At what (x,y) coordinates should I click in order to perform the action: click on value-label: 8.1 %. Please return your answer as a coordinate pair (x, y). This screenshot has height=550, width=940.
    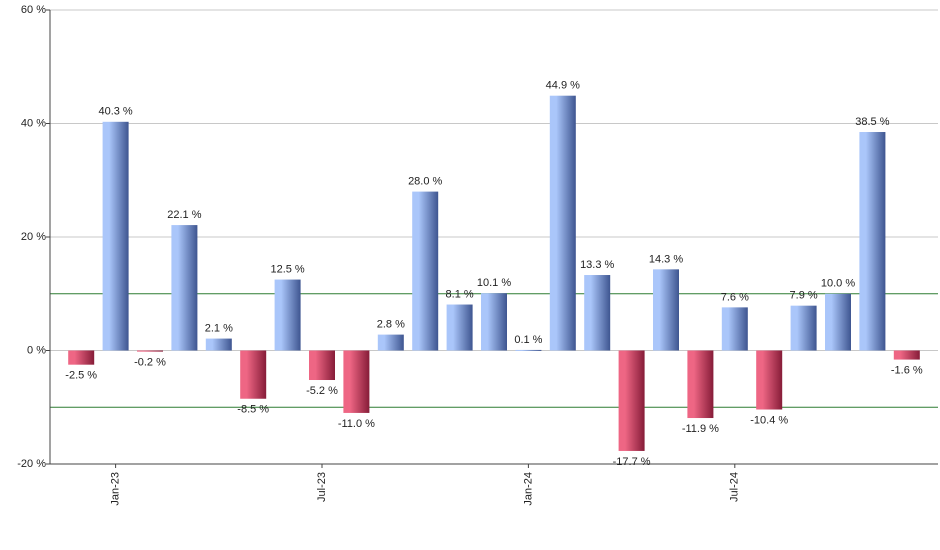
    Looking at the image, I should click on (460, 294).